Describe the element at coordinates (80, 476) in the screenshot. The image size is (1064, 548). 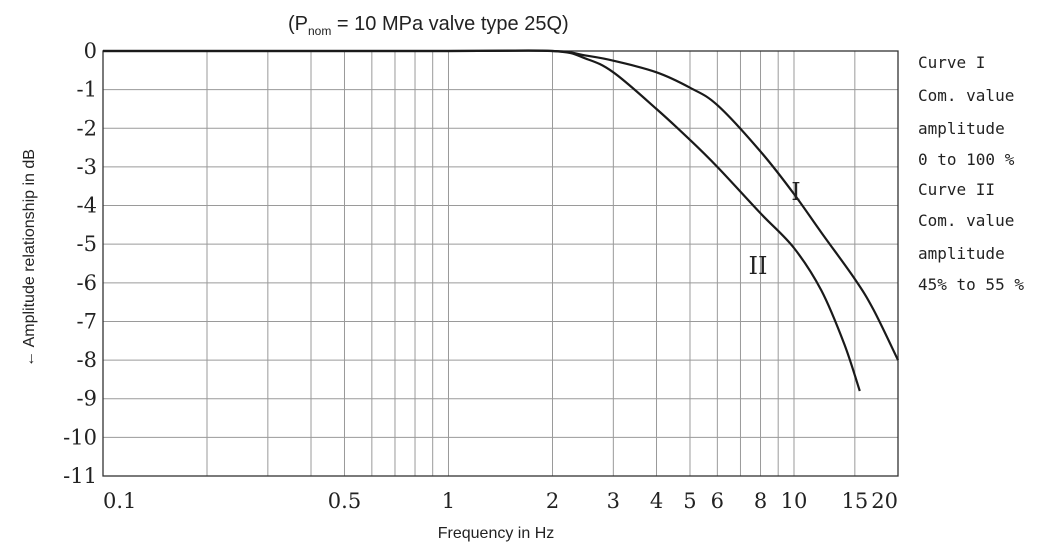
I see `y-tick-label: -11` at that location.